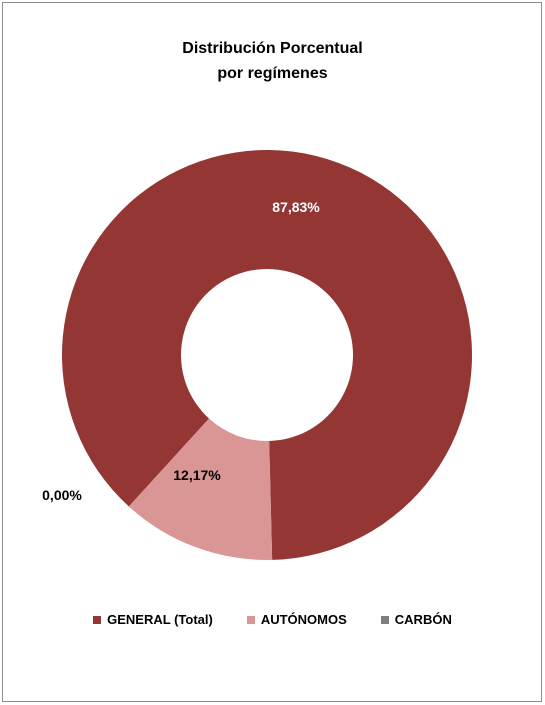 The width and height of the screenshot is (545, 705). What do you see at coordinates (200, 489) in the screenshot?
I see `slice-autonomos` at bounding box center [200, 489].